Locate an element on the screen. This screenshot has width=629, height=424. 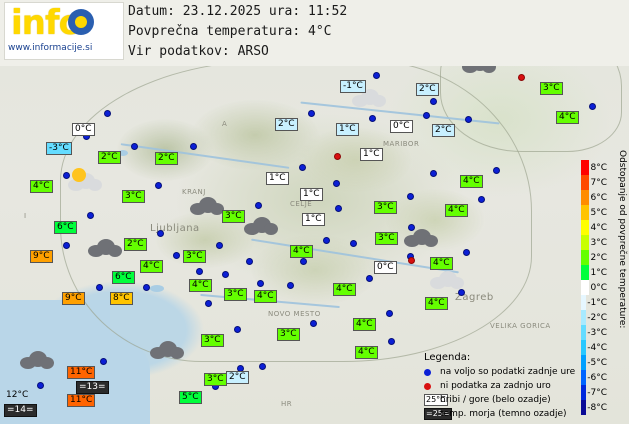
scale-value: 4°C is located at coordinates (598, 227).